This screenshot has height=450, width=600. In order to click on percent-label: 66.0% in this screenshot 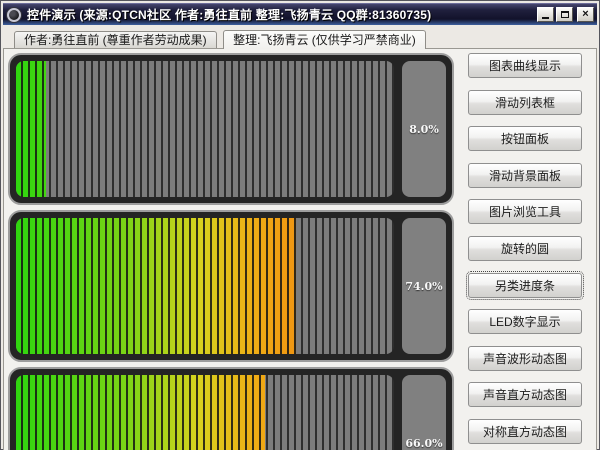, I will do `click(424, 443)`.